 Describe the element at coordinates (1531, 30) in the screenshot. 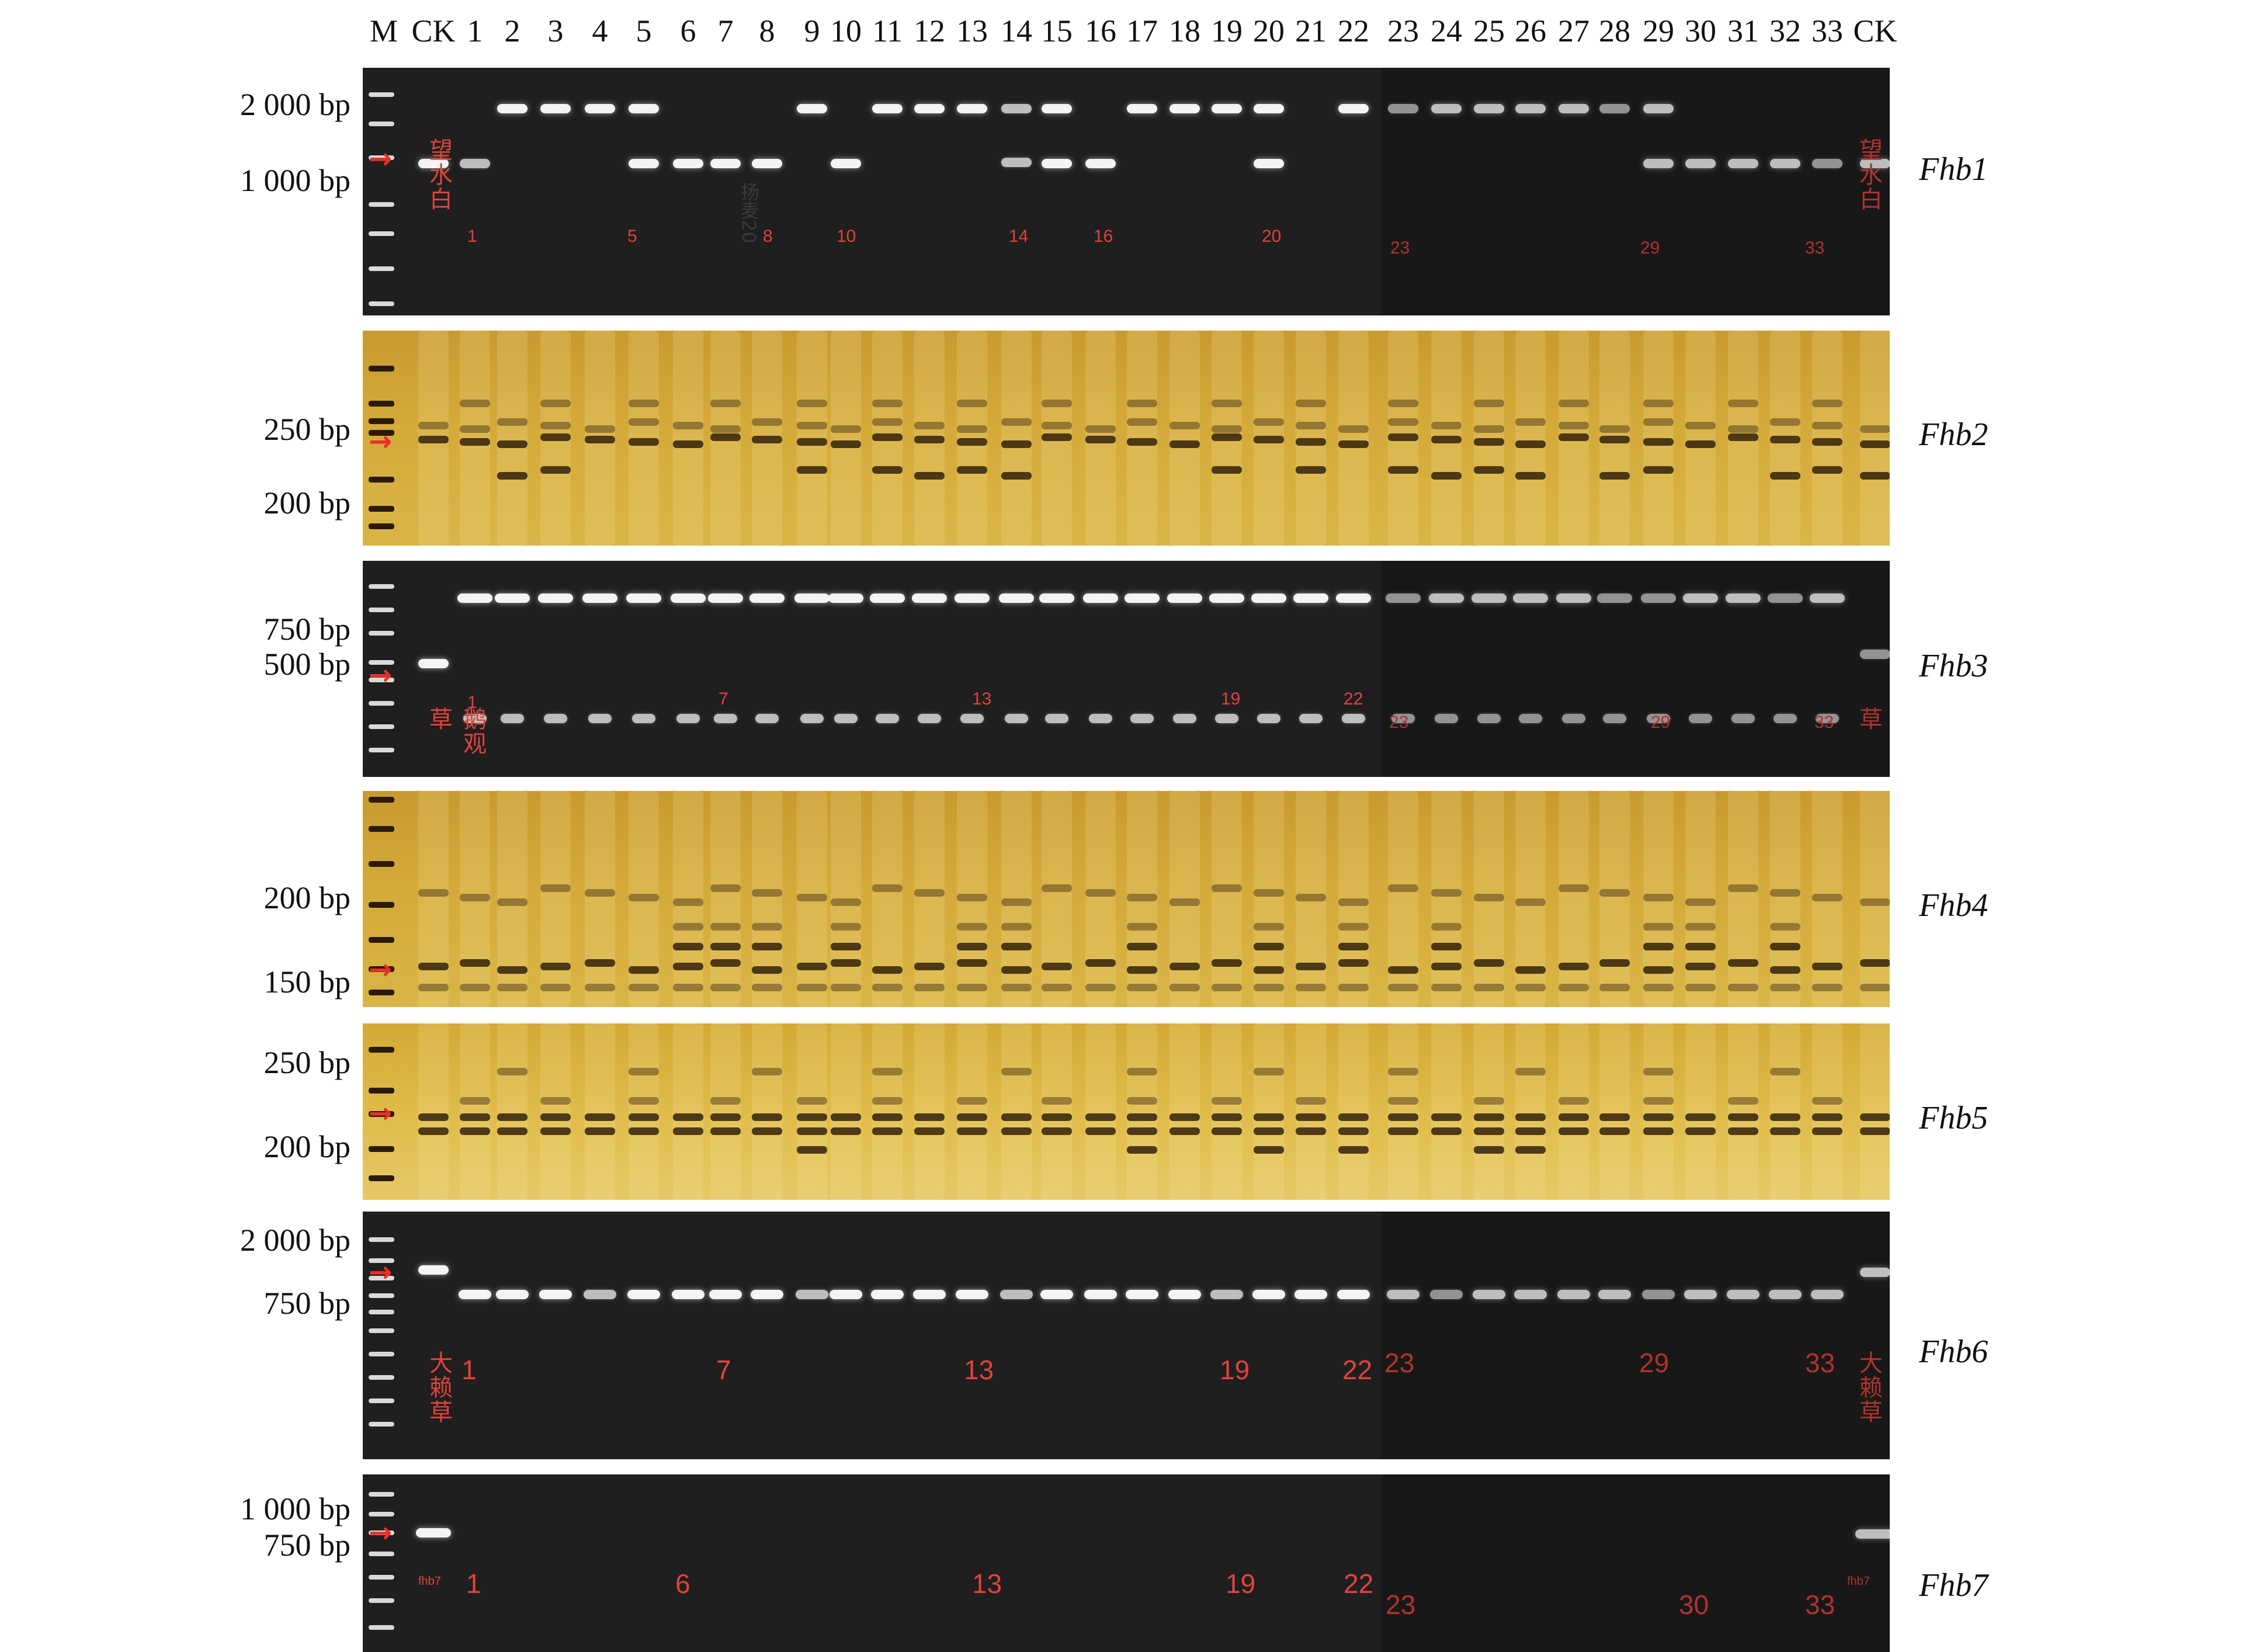

I see `lane-header-27: 26` at that location.